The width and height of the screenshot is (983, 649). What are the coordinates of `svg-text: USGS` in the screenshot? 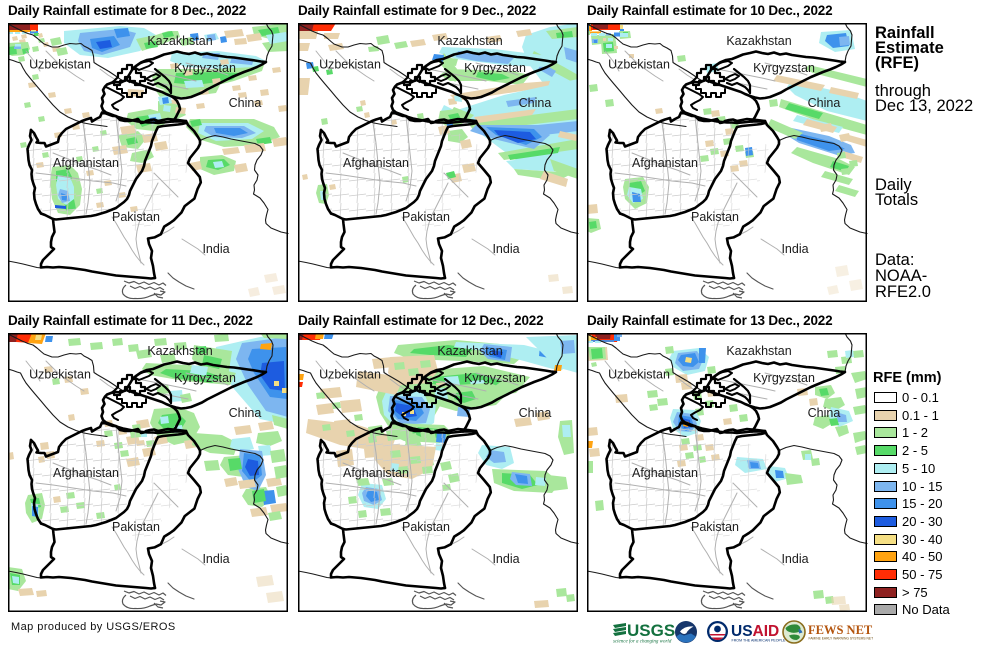 It's located at (651, 630).